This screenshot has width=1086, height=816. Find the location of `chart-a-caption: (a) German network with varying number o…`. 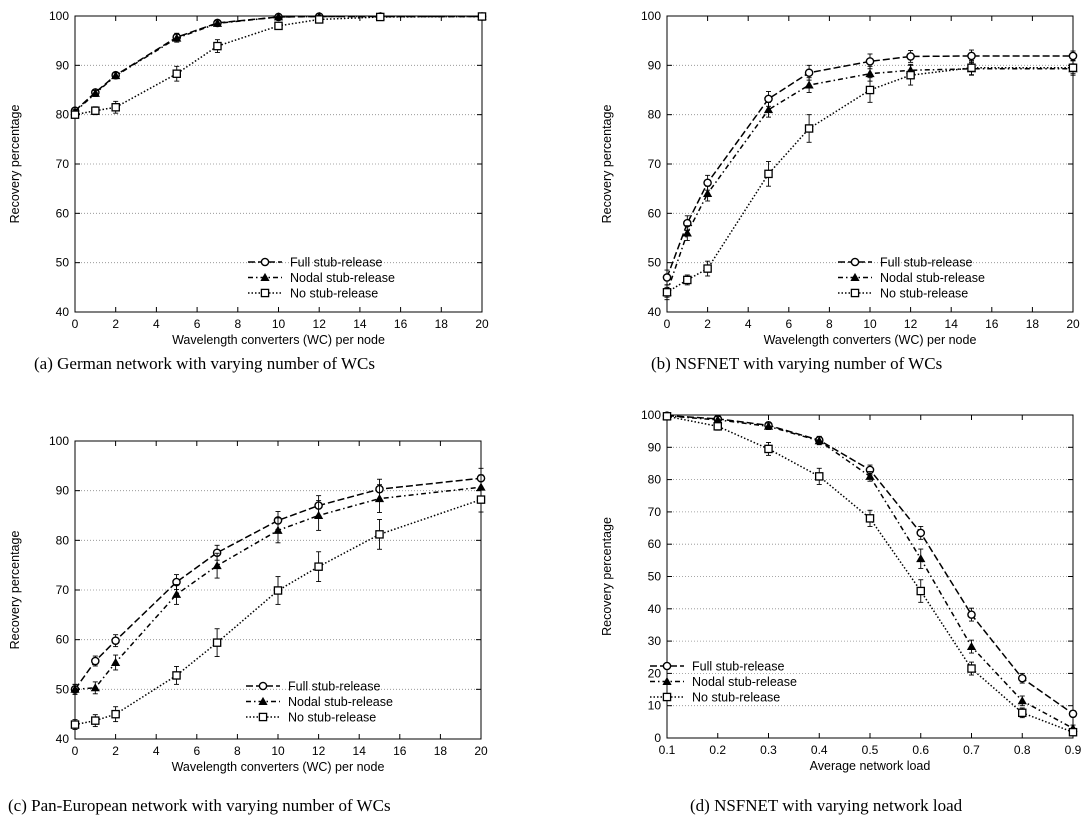

chart-a-caption: (a) German network with varying number o… is located at coordinates (205, 363).